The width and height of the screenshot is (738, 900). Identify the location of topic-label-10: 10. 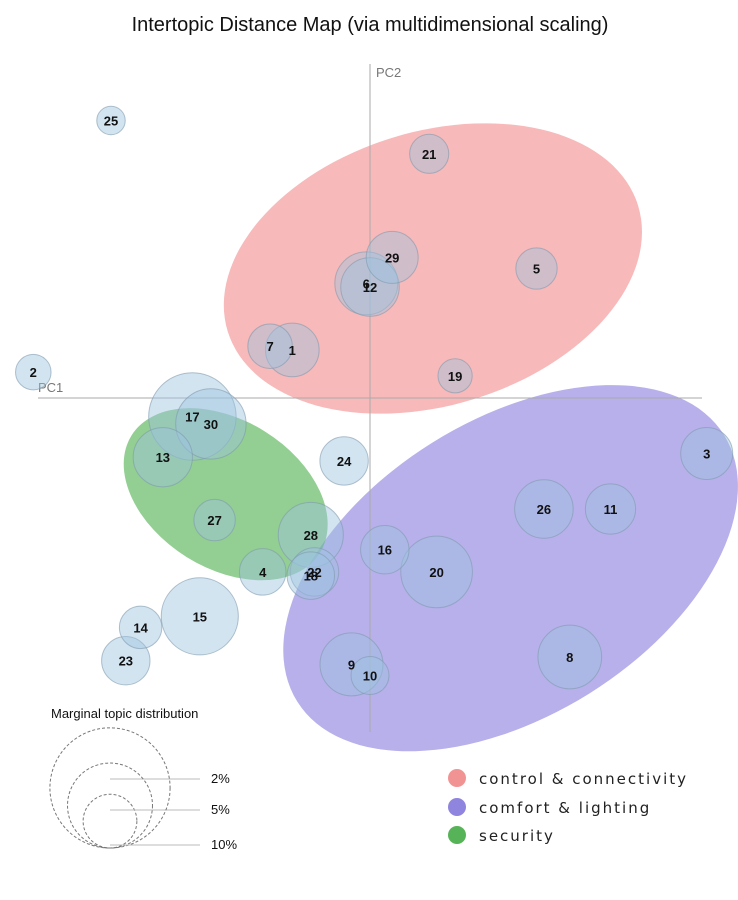
(370, 676).